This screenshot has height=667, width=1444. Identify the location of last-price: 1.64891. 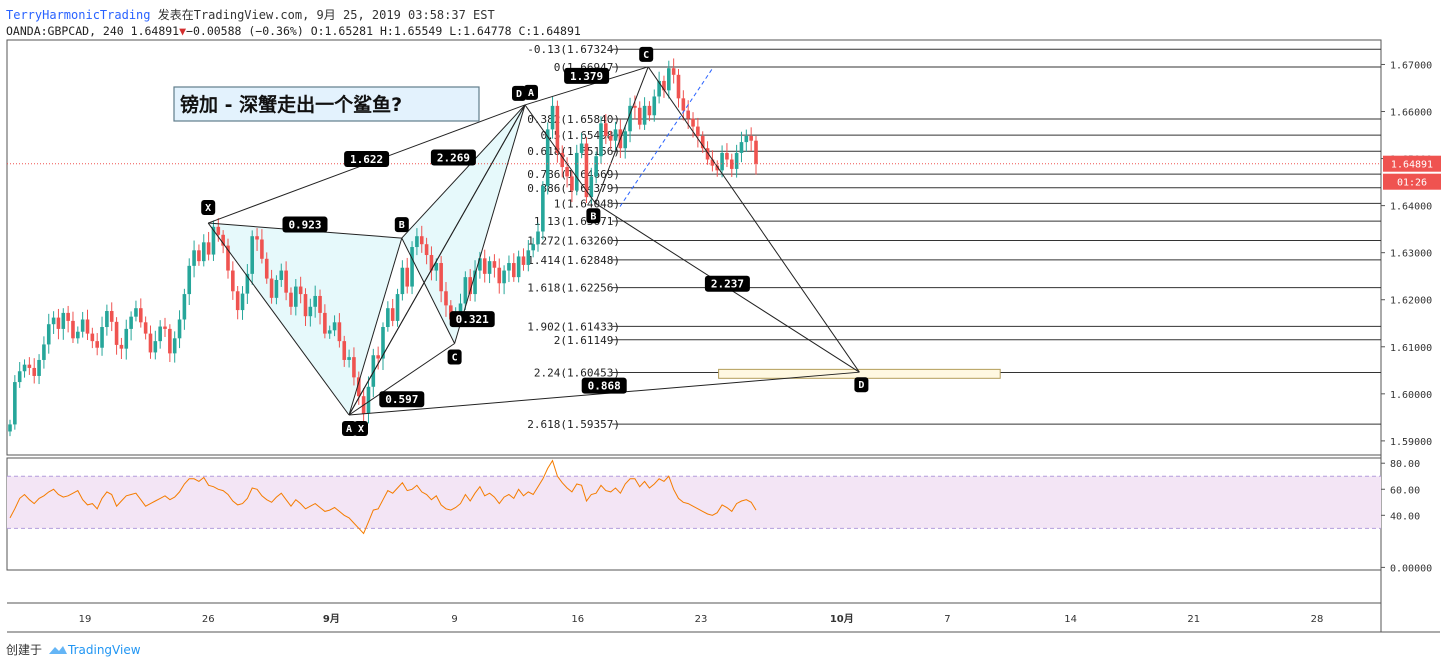
(155, 31).